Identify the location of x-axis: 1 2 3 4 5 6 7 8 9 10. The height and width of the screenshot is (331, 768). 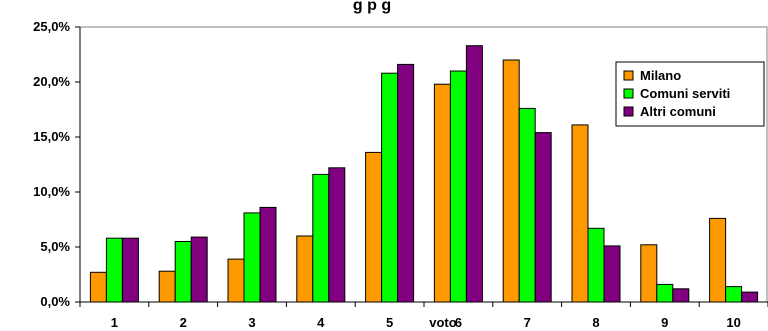
(423, 315).